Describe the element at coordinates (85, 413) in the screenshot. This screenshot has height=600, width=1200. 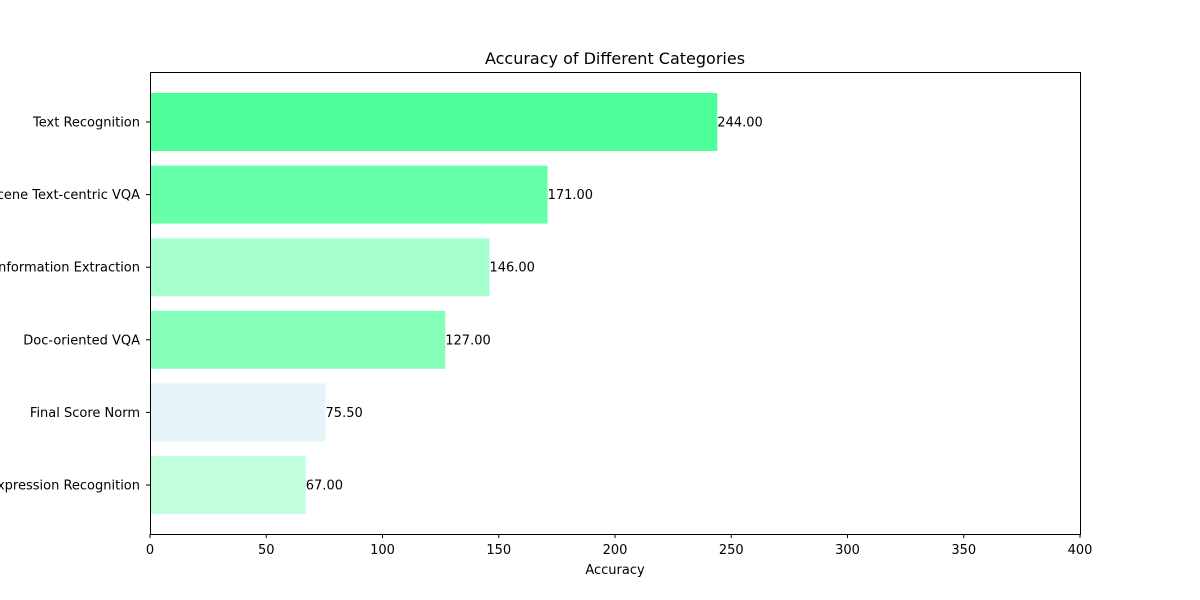
I see `y-tick-label-4: Final Score Norm` at that location.